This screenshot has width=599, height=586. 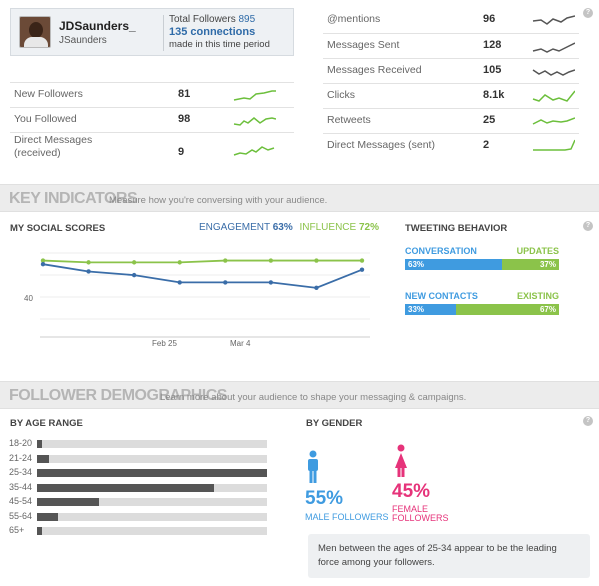 What do you see at coordinates (73, 198) in the screenshot?
I see `section-title: KEY INDICATORS` at bounding box center [73, 198].